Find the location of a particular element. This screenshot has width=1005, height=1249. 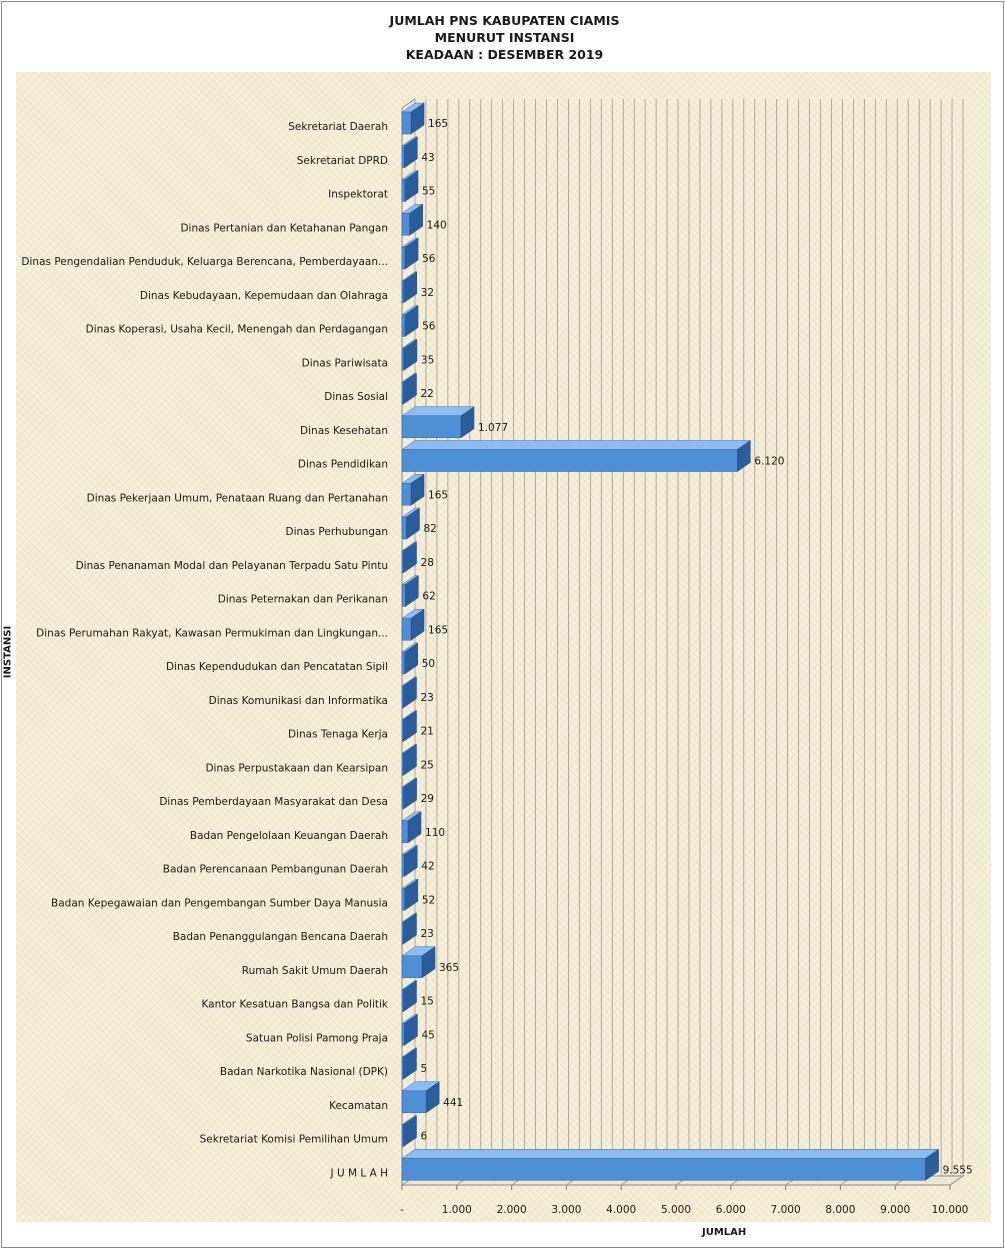

data-label: 165 is located at coordinates (438, 495).